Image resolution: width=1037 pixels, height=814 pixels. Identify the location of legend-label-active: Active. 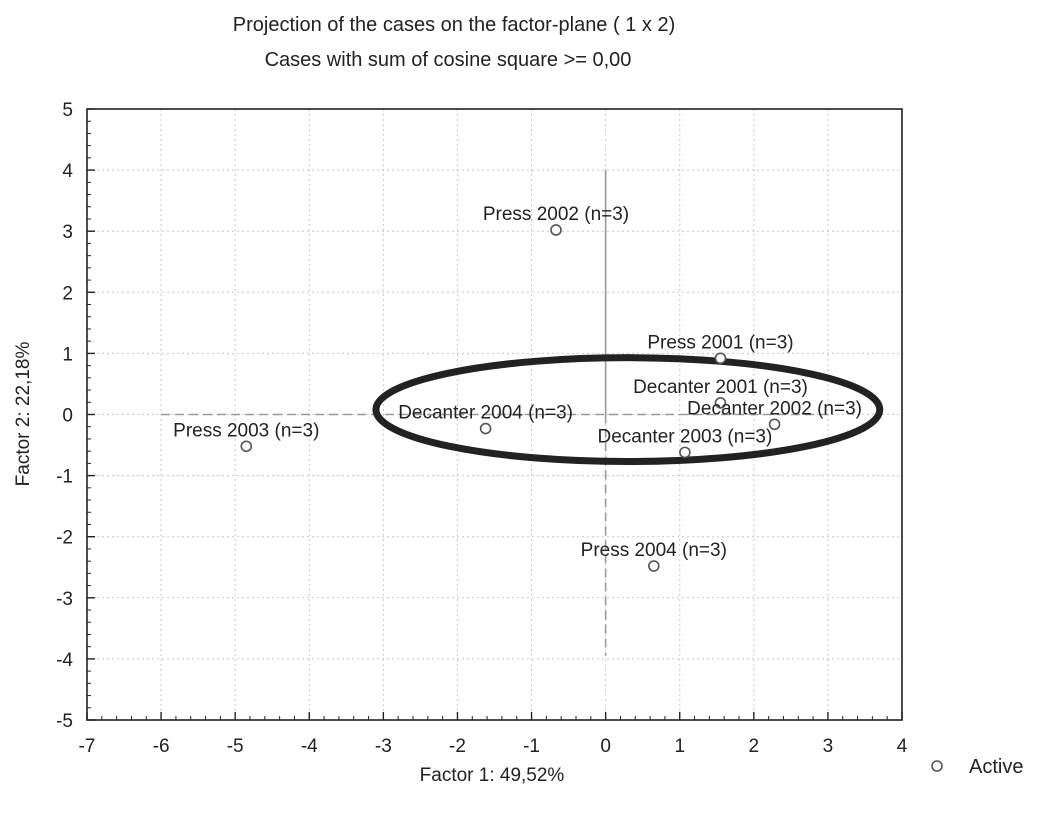
(996, 767).